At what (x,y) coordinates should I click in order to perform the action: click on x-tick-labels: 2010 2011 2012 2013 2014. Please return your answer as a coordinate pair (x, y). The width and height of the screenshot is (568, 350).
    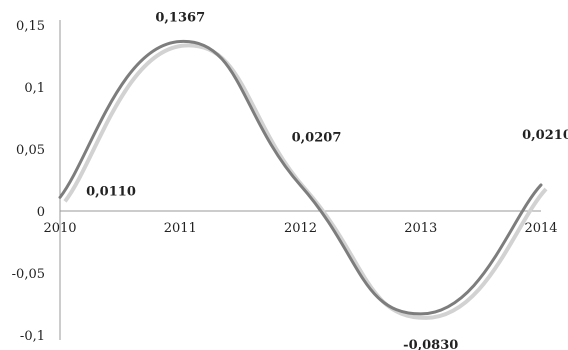
    Looking at the image, I should click on (300, 228).